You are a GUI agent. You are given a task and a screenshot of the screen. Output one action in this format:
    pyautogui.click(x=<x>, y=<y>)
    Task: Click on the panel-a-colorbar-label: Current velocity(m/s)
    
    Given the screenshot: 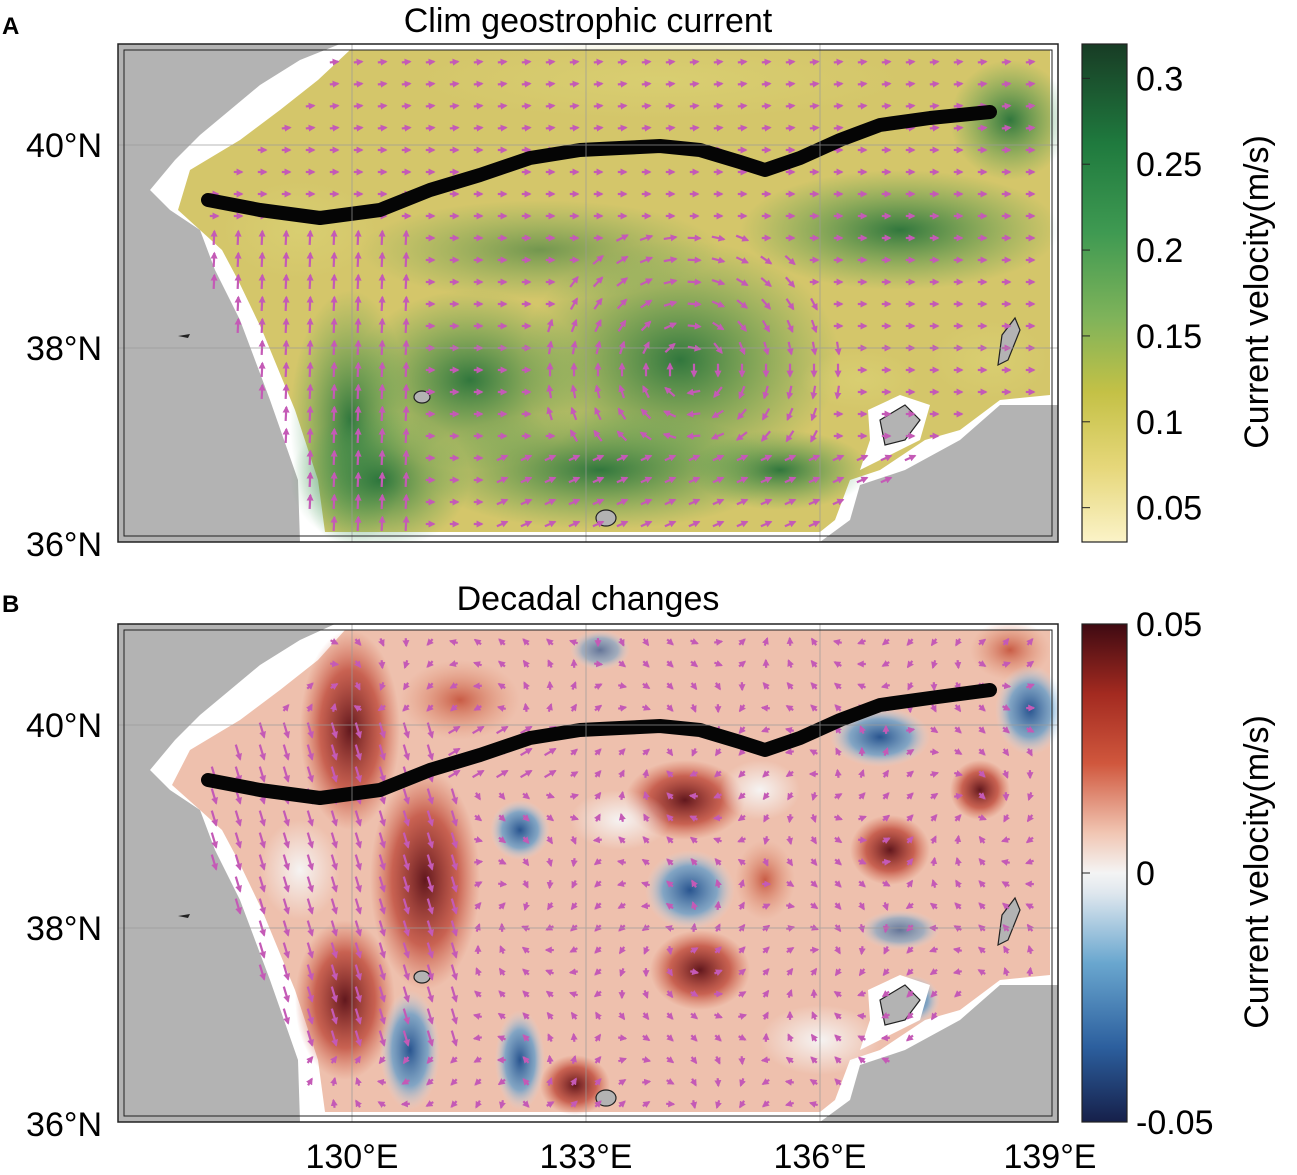 What is the action you would take?
    pyautogui.click(x=1257, y=292)
    